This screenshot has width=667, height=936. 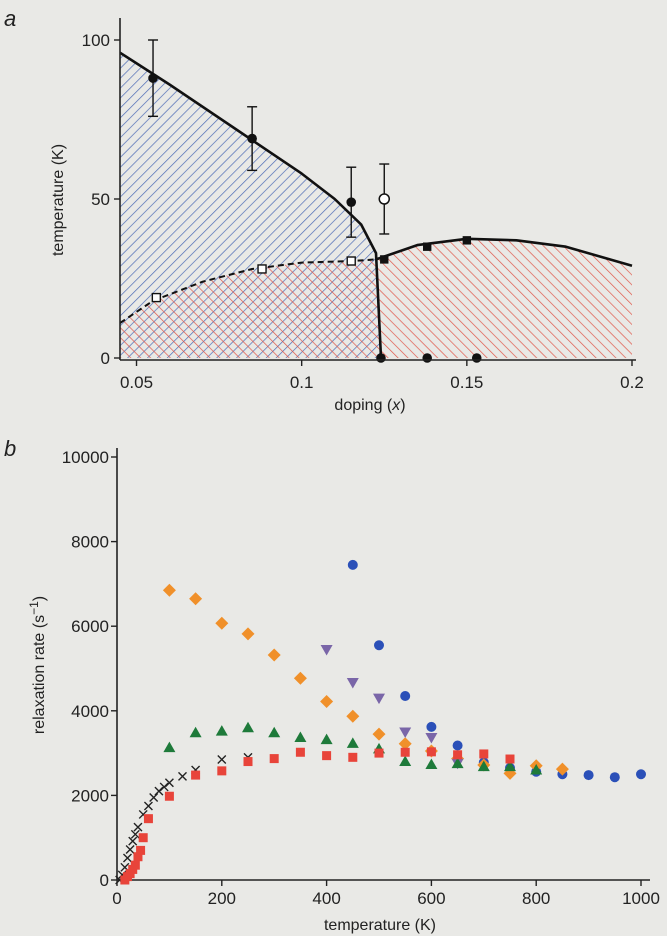 What do you see at coordinates (10, 18) in the screenshot?
I see `panel-a-letter: a` at bounding box center [10, 18].